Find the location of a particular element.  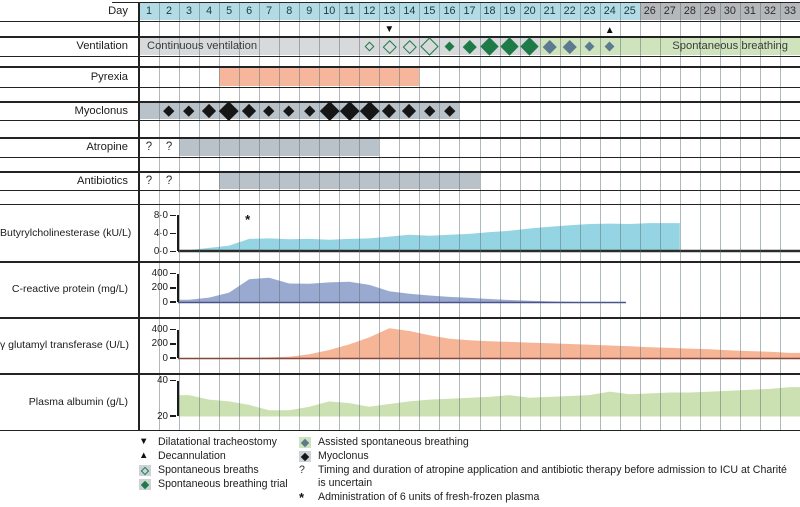

day-header-cell: 9 is located at coordinates (309, 11).